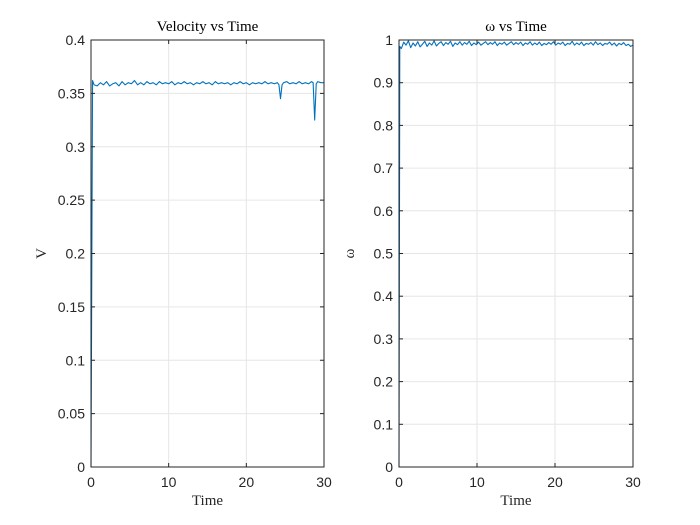  What do you see at coordinates (384, 168) in the screenshot?
I see `omega-y-tick-label: 0.7` at bounding box center [384, 168].